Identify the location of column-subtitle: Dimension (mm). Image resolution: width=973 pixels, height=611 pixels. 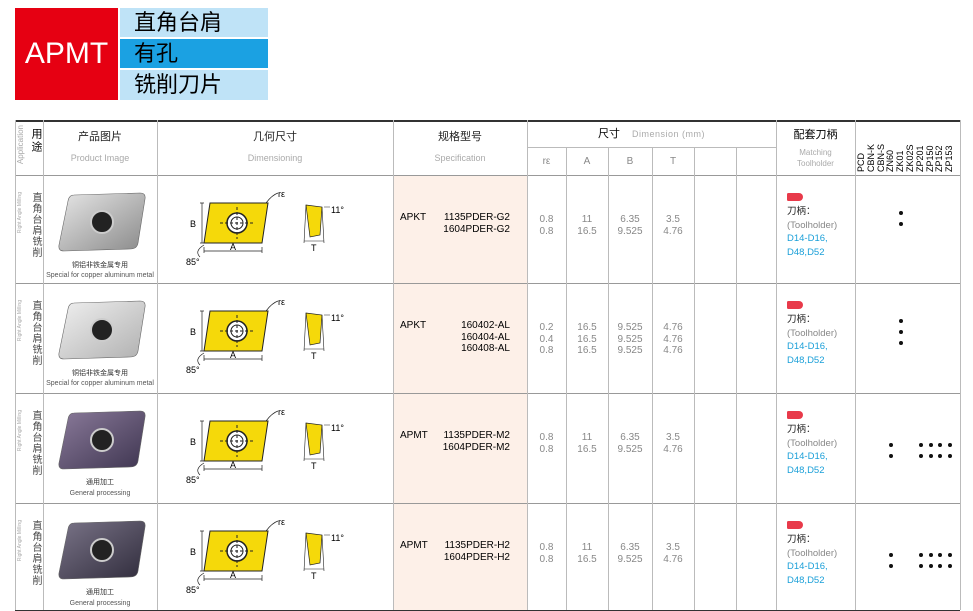
(669, 134).